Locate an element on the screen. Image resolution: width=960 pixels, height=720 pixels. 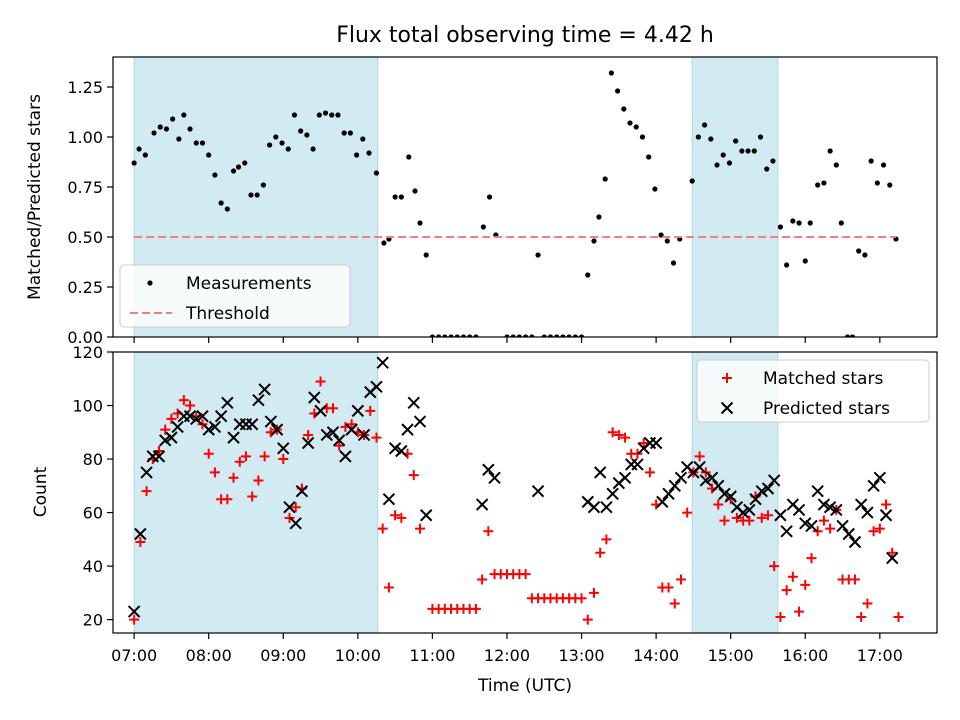
x-tick-label: 11:00 is located at coordinates (432, 655).